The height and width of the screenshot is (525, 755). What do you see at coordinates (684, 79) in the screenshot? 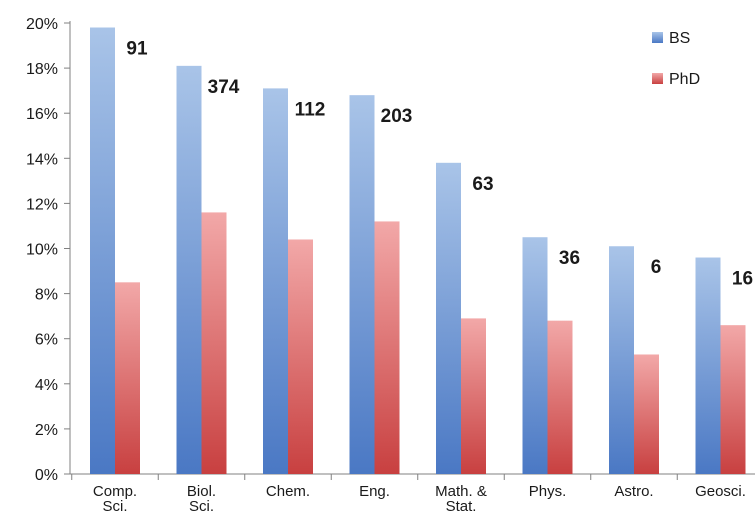
I see `legend-label-phd: PhD` at bounding box center [684, 79].